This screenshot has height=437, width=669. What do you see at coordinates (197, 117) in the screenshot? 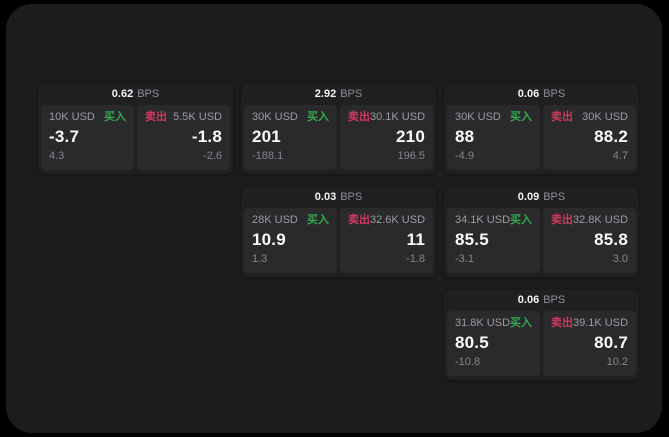
I see `sell-size-label: 5.5K USD` at bounding box center [197, 117].